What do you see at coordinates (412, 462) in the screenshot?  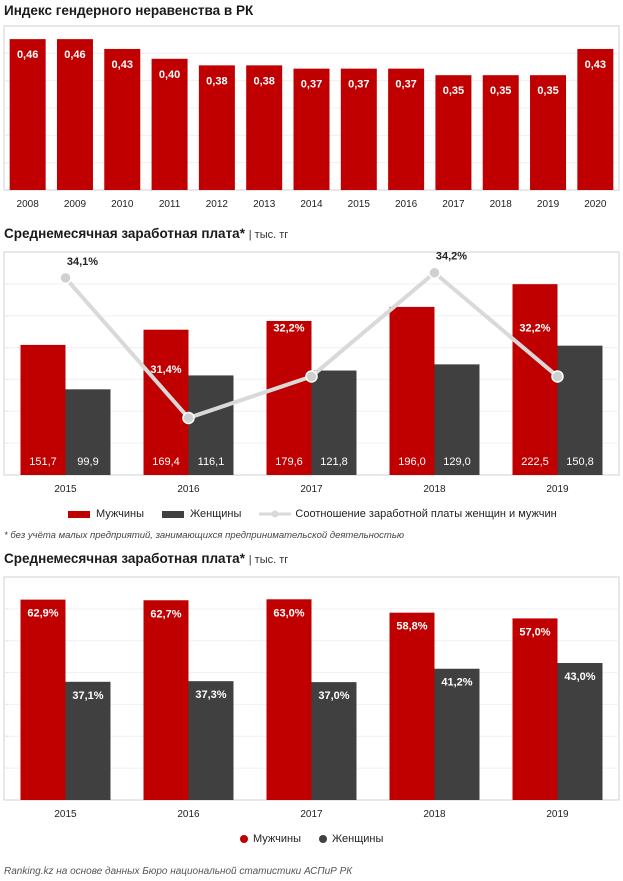 I see `men-label-2018: 196,0` at bounding box center [412, 462].